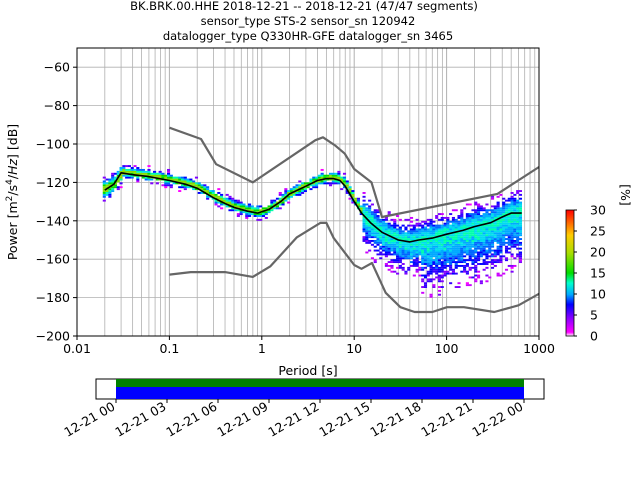 This screenshot has width=640, height=480. I want to click on colorbar-tick-label: 20, so click(598, 252).